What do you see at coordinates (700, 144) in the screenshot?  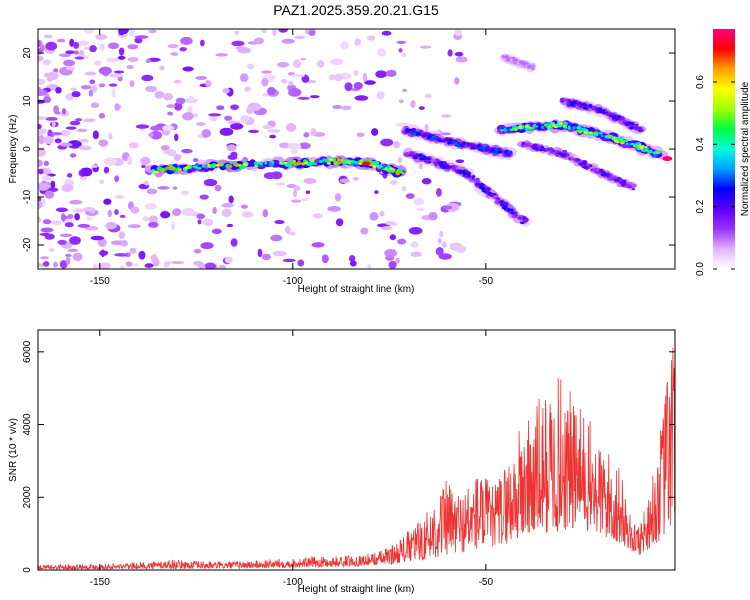 I see `colorbar-tick-label: 0.4` at bounding box center [700, 144].